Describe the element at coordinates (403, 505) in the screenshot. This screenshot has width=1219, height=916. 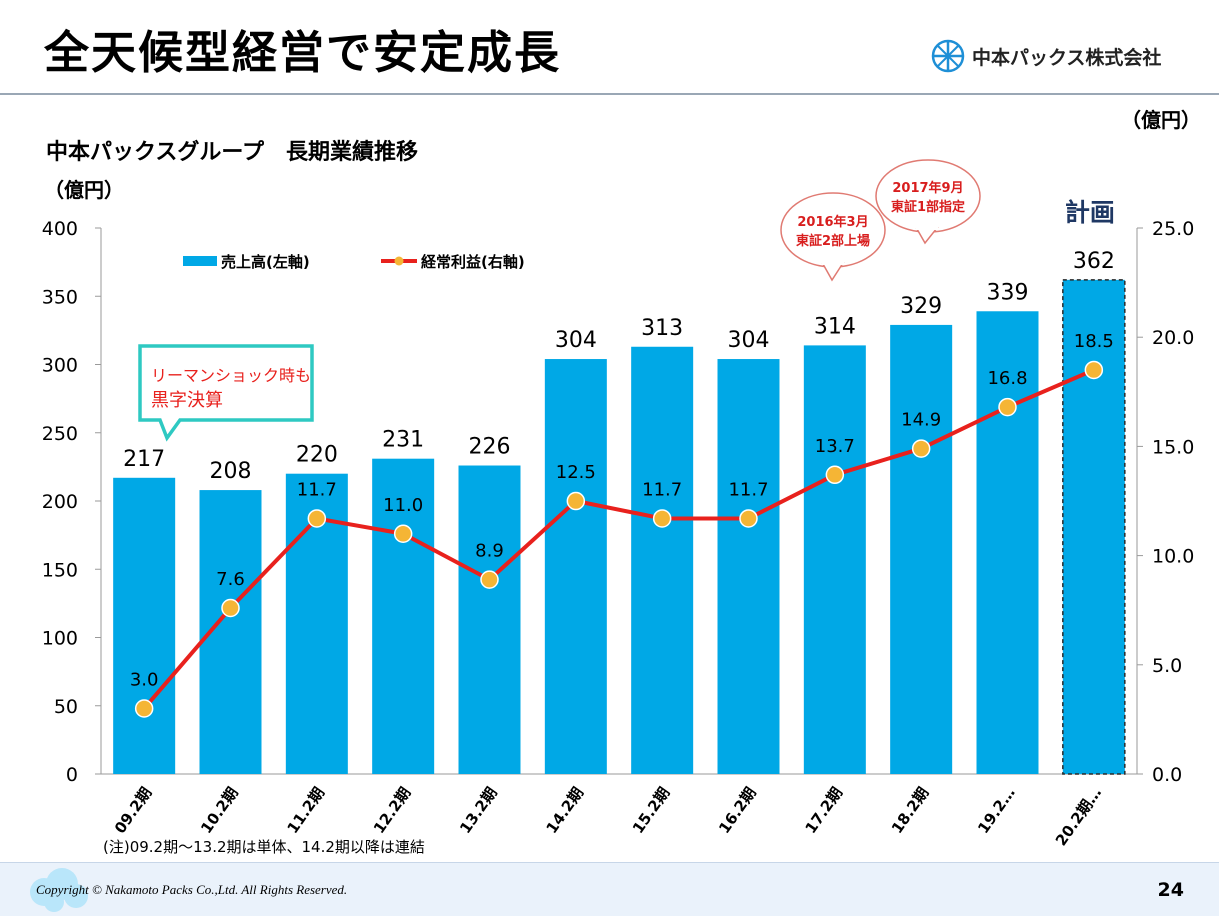
I see `profit-value-label: 11.0` at that location.